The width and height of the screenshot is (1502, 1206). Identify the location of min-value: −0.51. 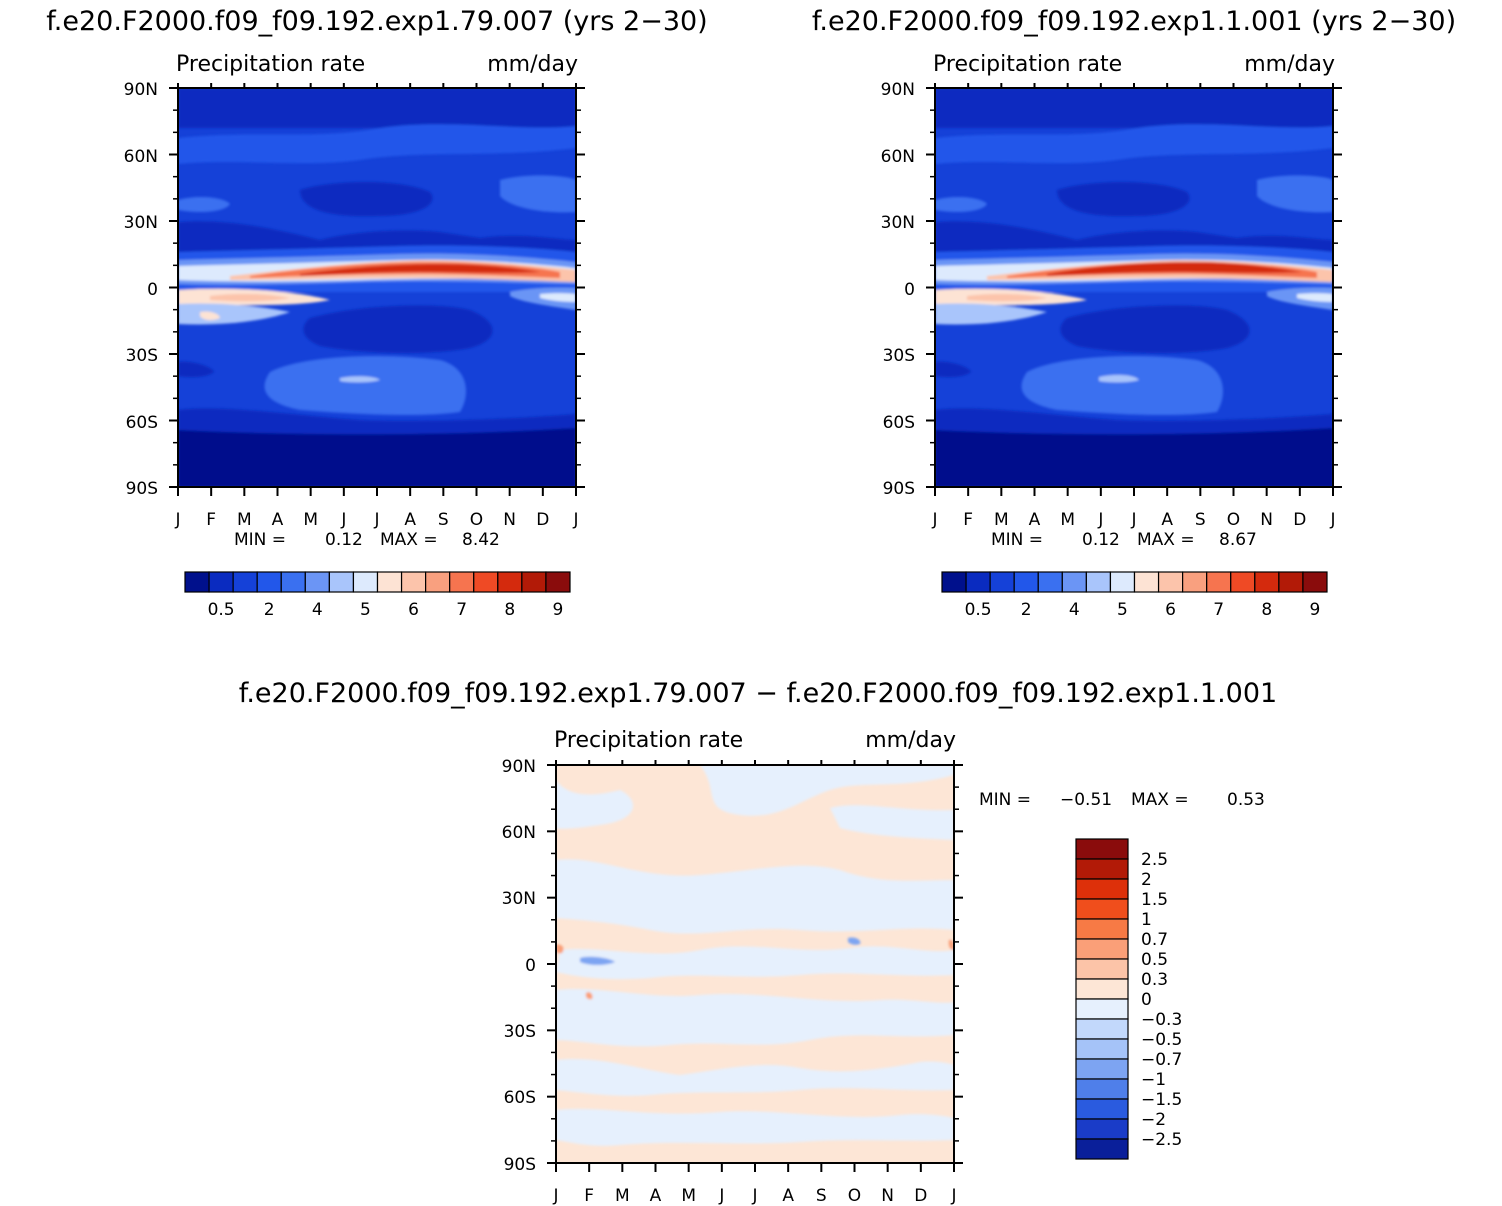
(1086, 800).